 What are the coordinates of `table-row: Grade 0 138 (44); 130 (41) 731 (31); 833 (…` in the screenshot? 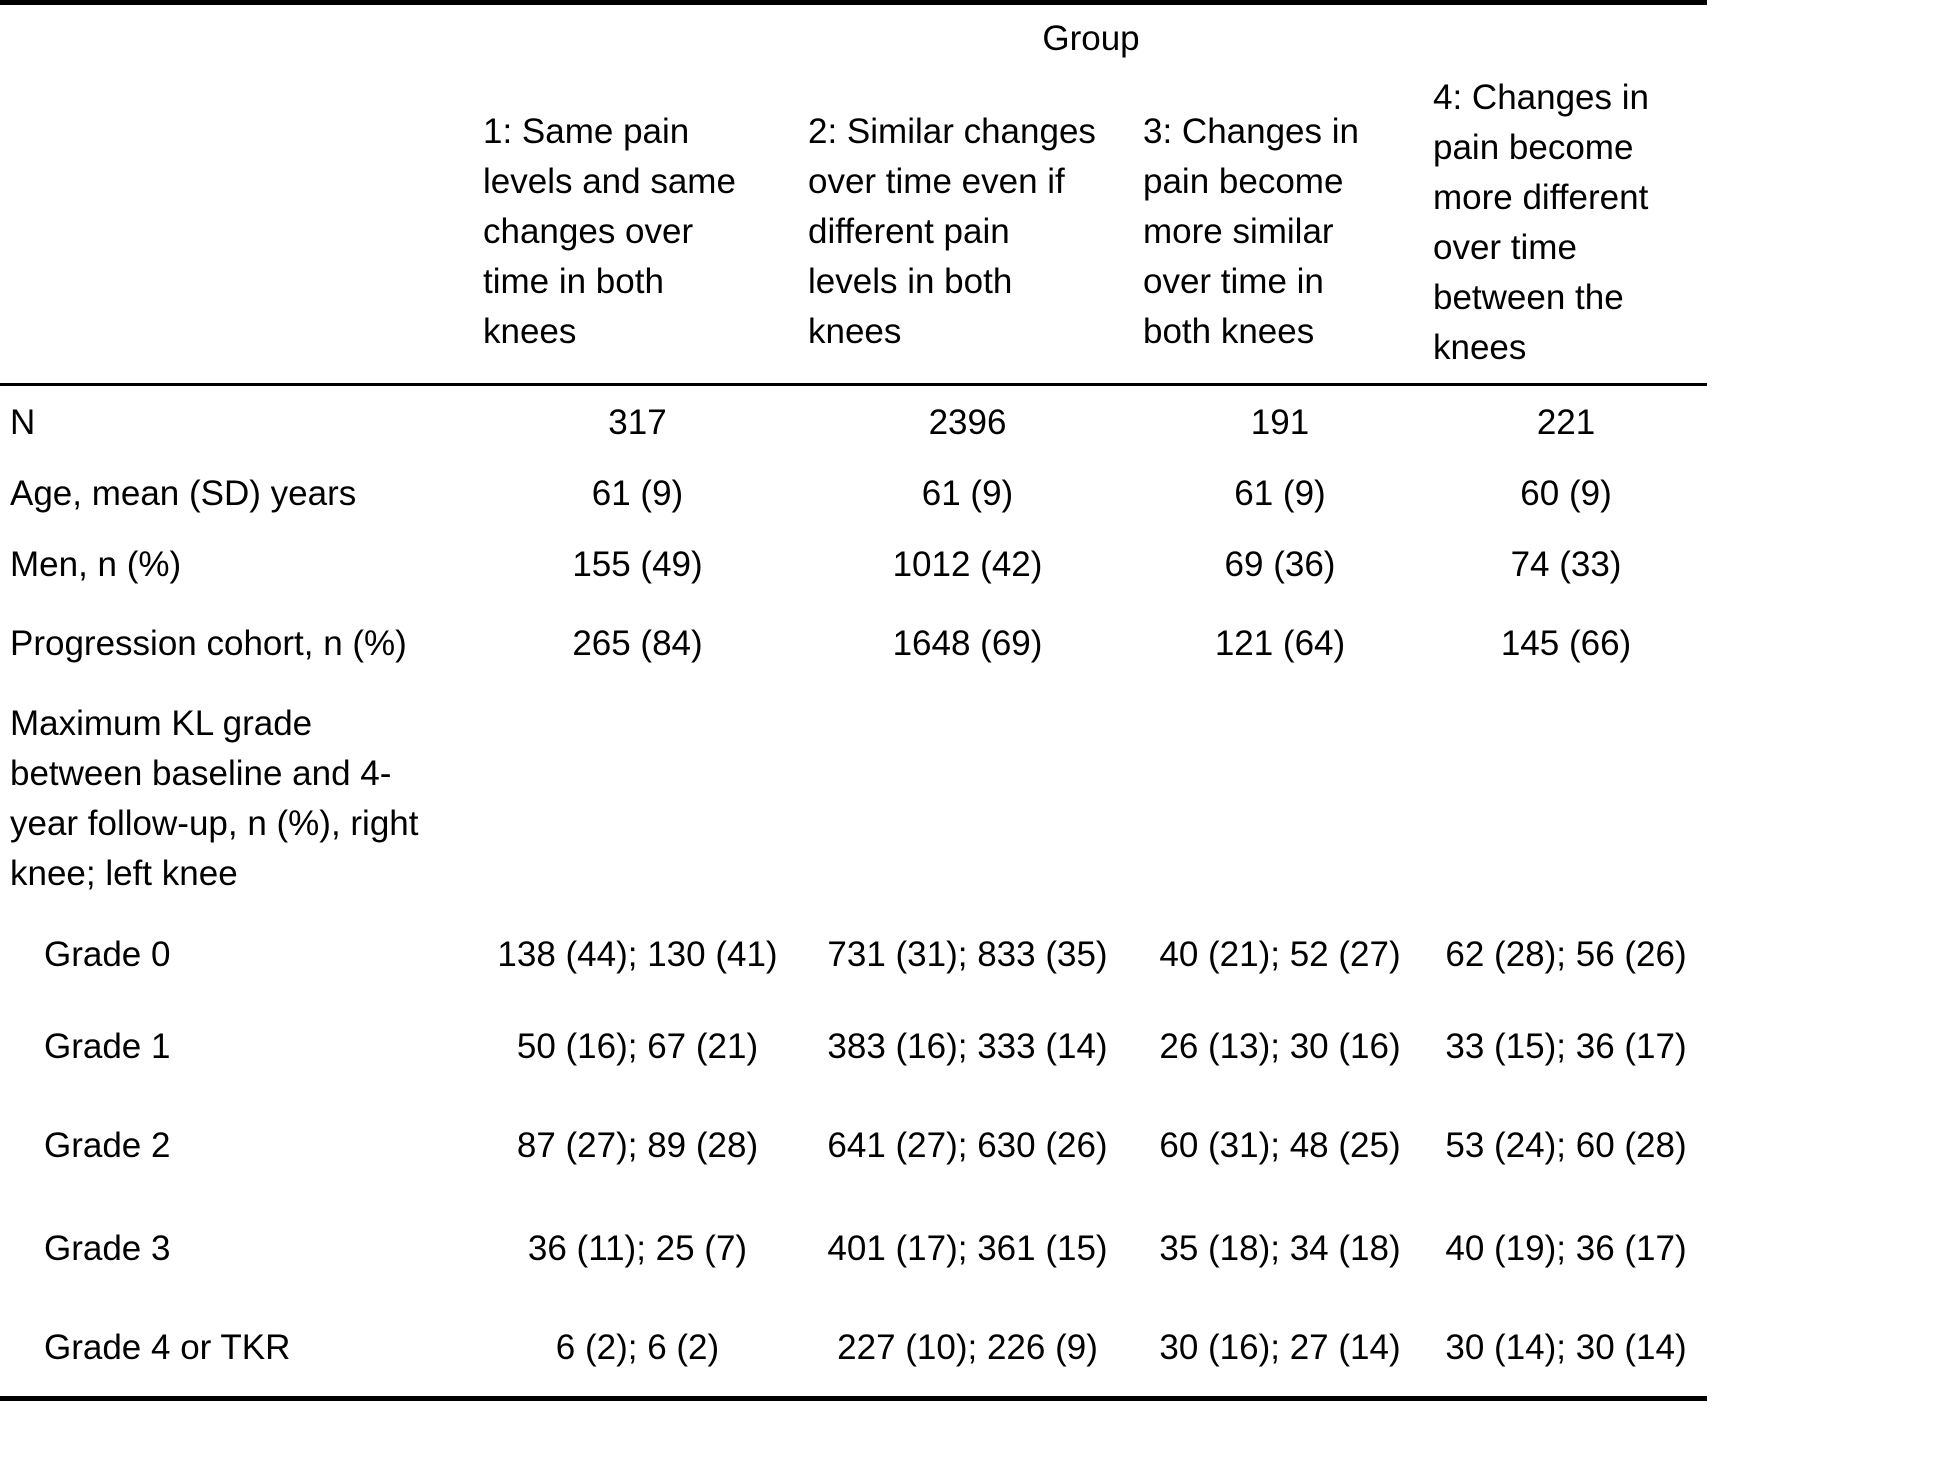 It's located at (853, 955).